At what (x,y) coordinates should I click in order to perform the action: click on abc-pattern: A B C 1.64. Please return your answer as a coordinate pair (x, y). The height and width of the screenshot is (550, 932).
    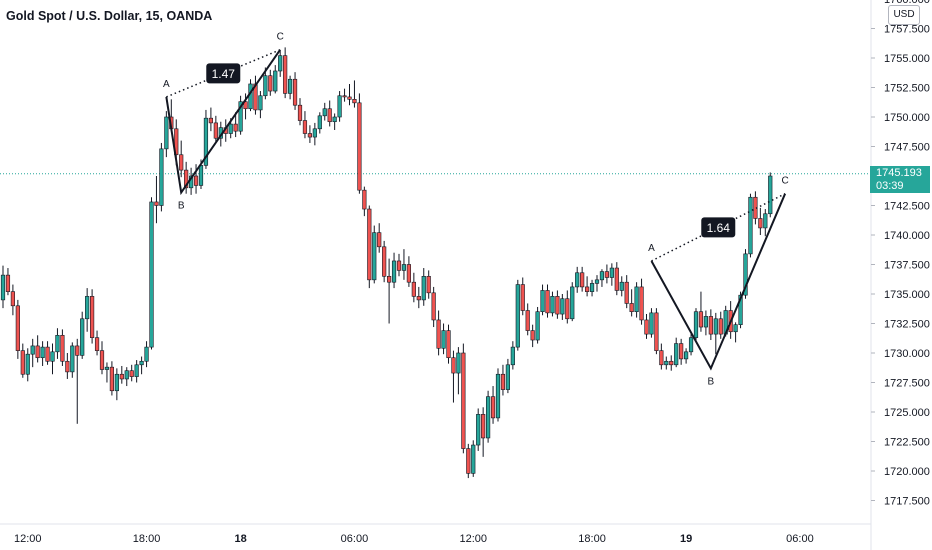
    Looking at the image, I should click on (718, 282).